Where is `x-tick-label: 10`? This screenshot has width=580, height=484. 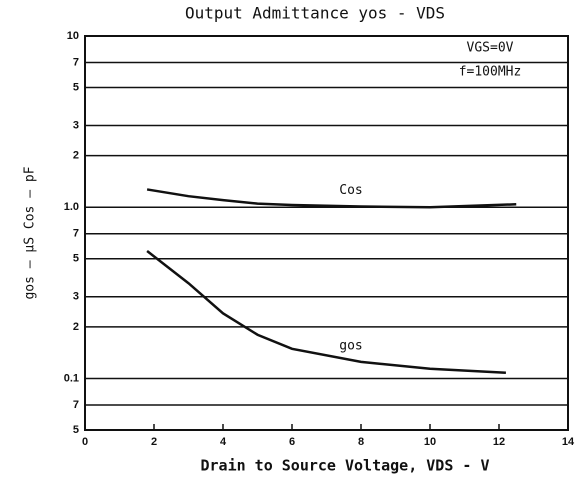
x-tick-label: 10 is located at coordinates (430, 442).